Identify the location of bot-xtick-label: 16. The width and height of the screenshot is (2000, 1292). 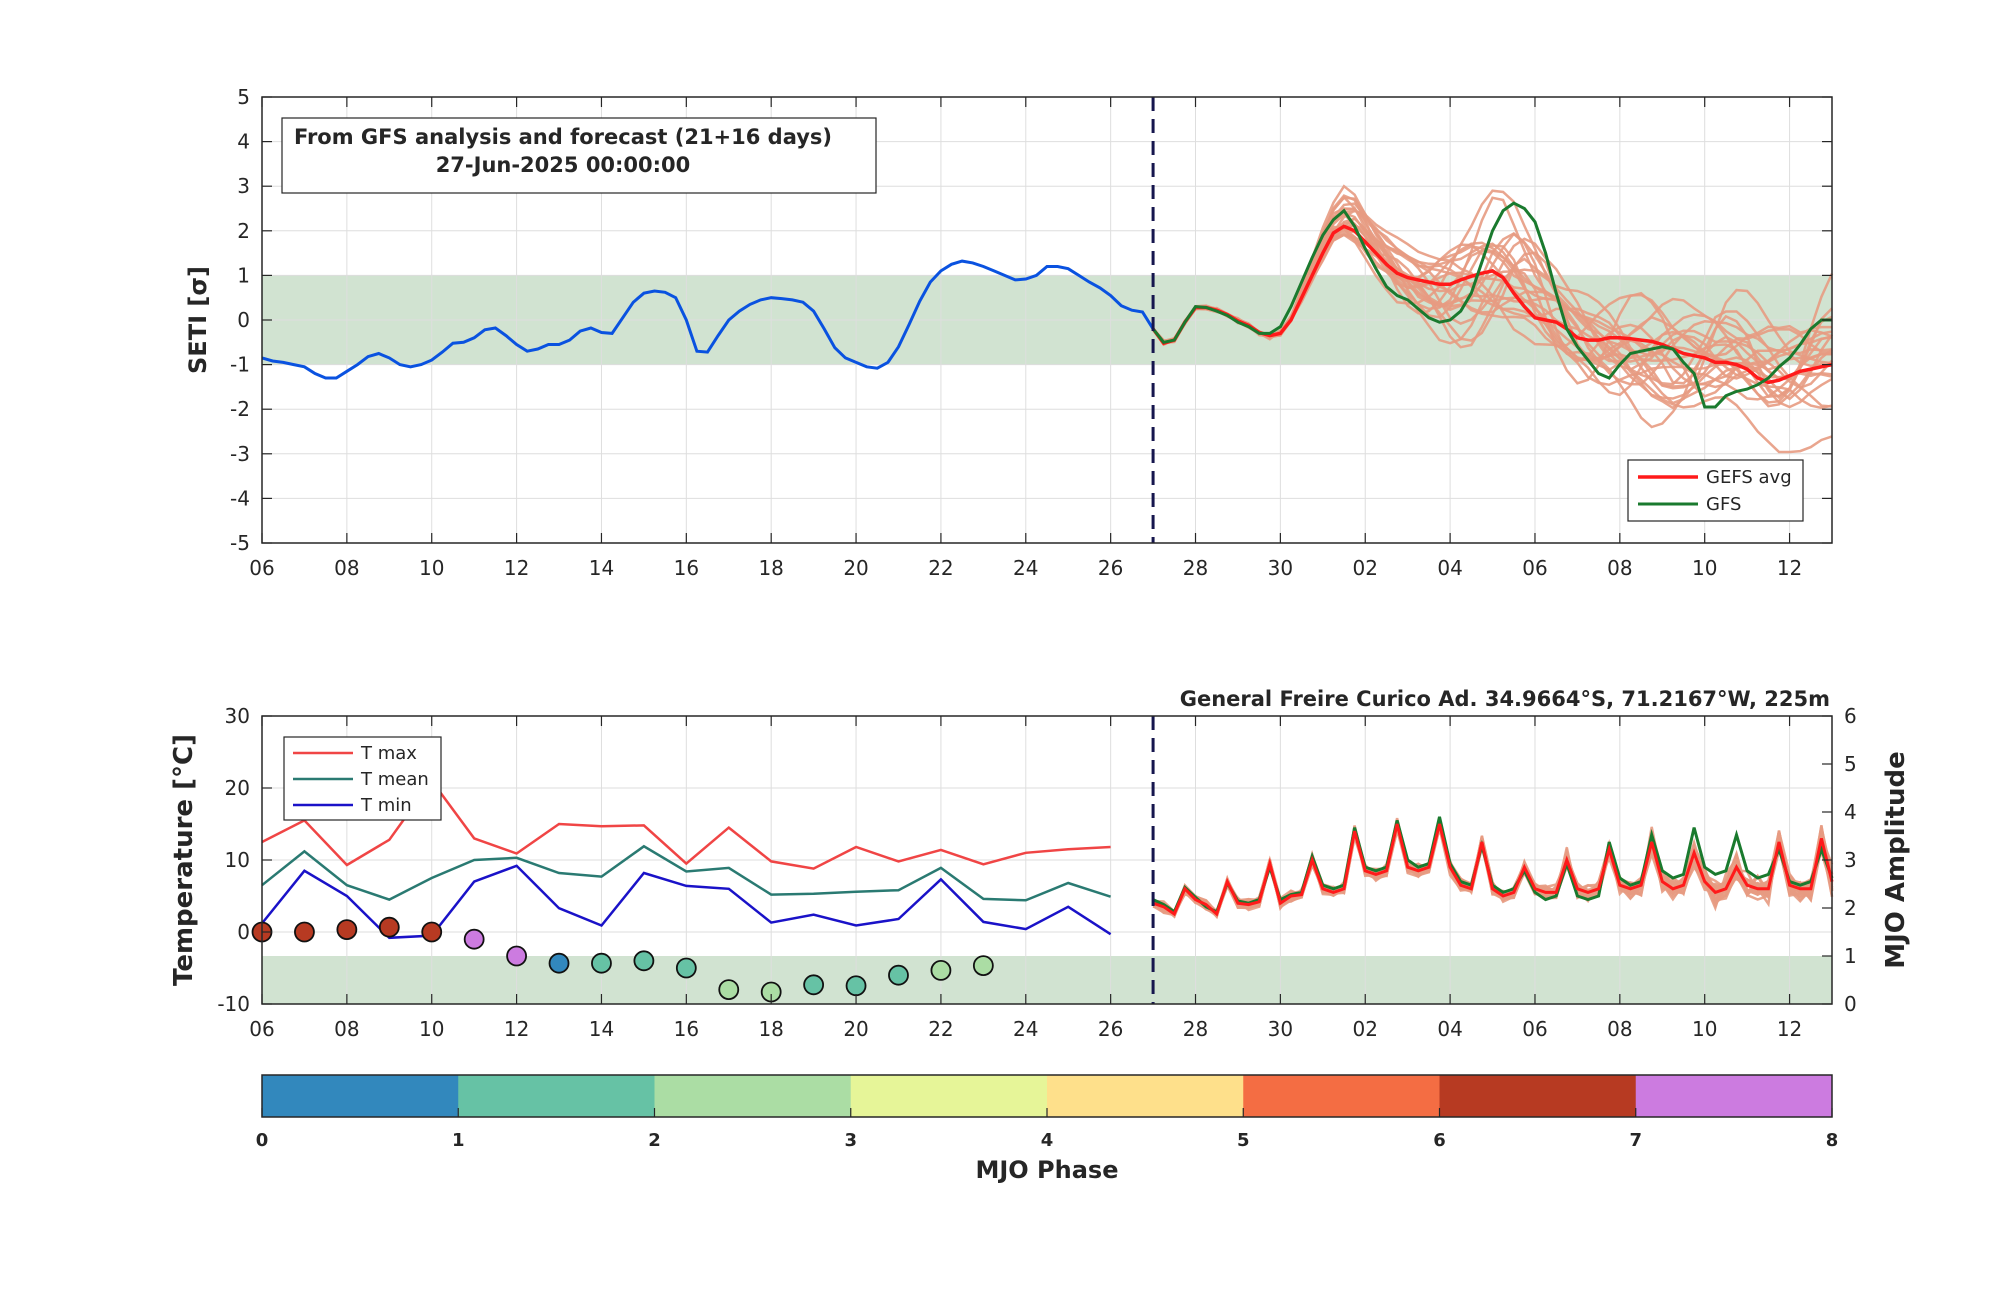
(686, 1029).